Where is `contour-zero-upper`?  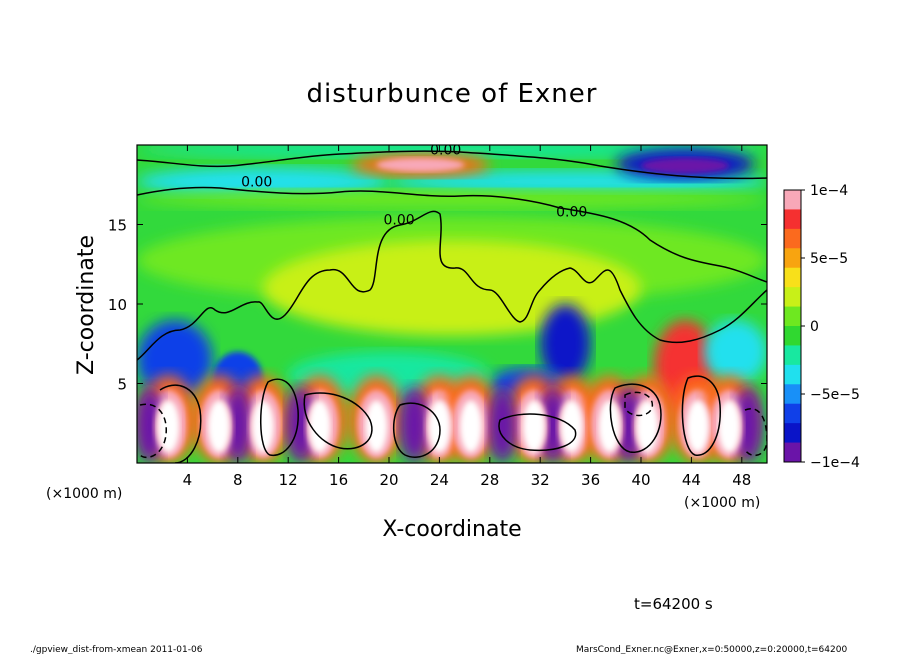
contour-zero-upper is located at coordinates (452, 165).